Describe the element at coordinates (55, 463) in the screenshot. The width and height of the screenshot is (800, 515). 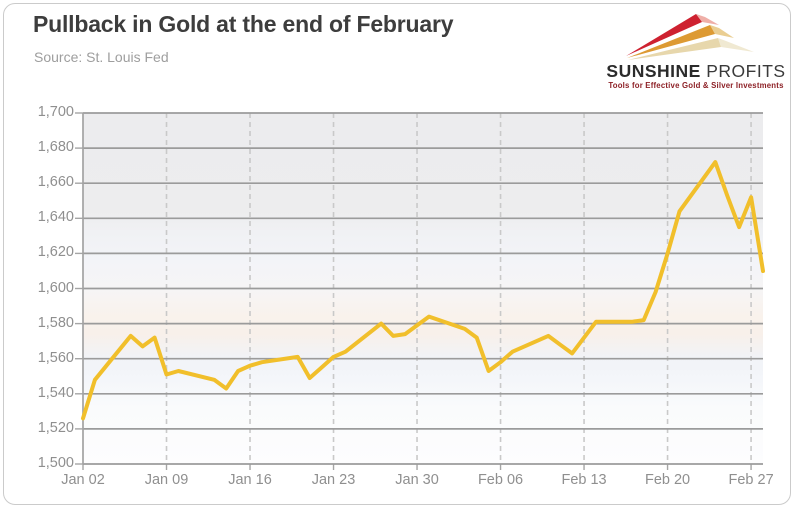
I see `y-tick-label: 1,500` at that location.